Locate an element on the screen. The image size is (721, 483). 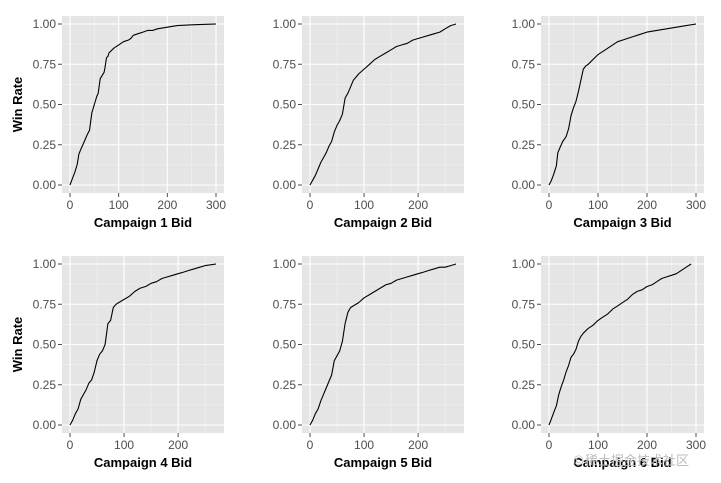
x-axis-label: Campaign 1 Bid is located at coordinates (143, 222).